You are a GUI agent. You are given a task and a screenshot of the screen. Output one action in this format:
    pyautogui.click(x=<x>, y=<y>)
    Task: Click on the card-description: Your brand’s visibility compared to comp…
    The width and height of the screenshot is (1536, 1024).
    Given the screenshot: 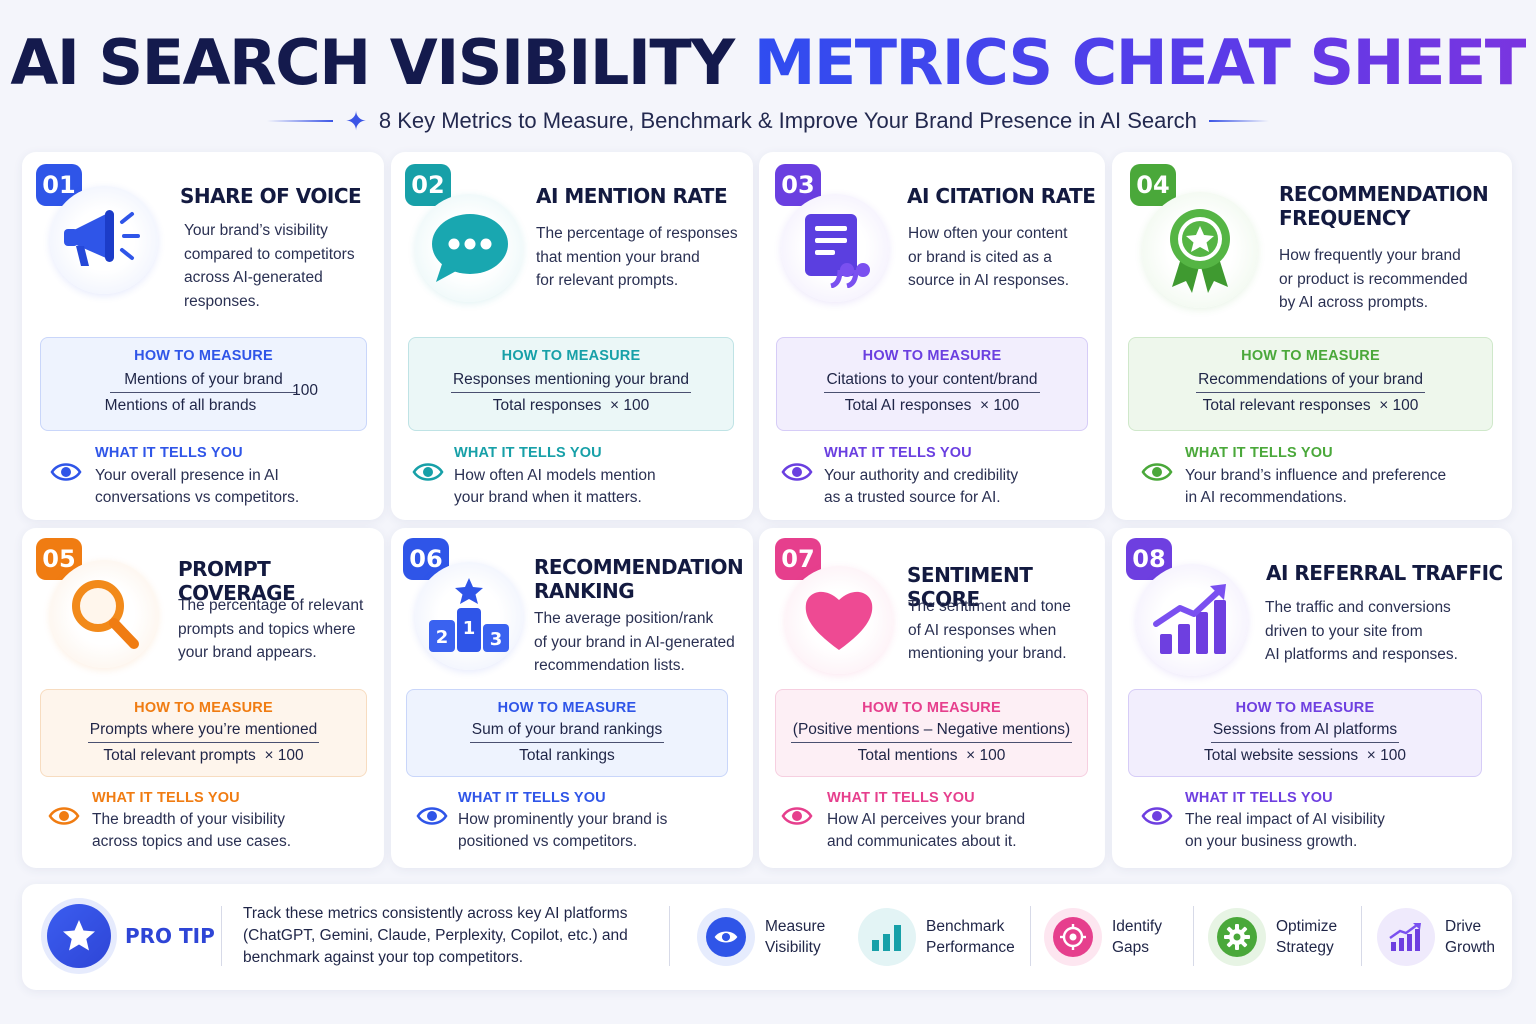 What is the action you would take?
    pyautogui.click(x=269, y=266)
    